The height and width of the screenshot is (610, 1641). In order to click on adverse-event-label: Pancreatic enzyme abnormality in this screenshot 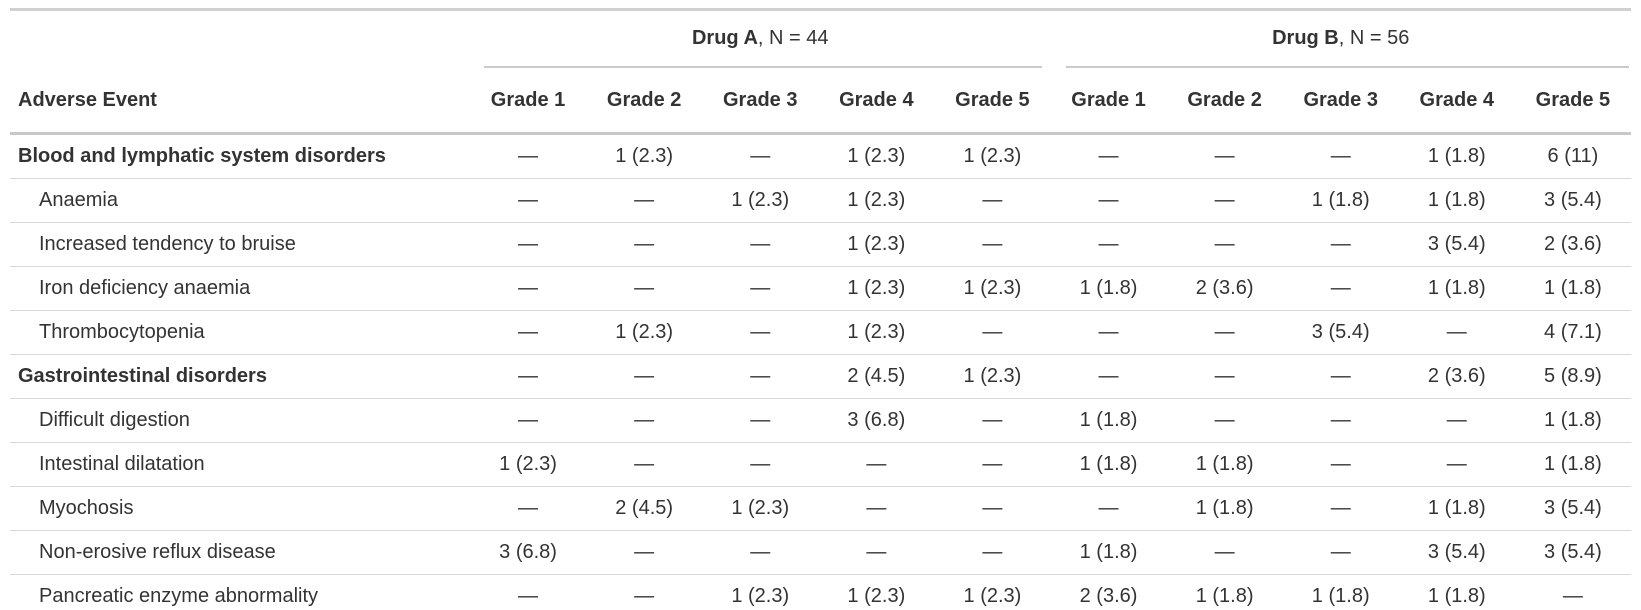, I will do `click(179, 596)`.